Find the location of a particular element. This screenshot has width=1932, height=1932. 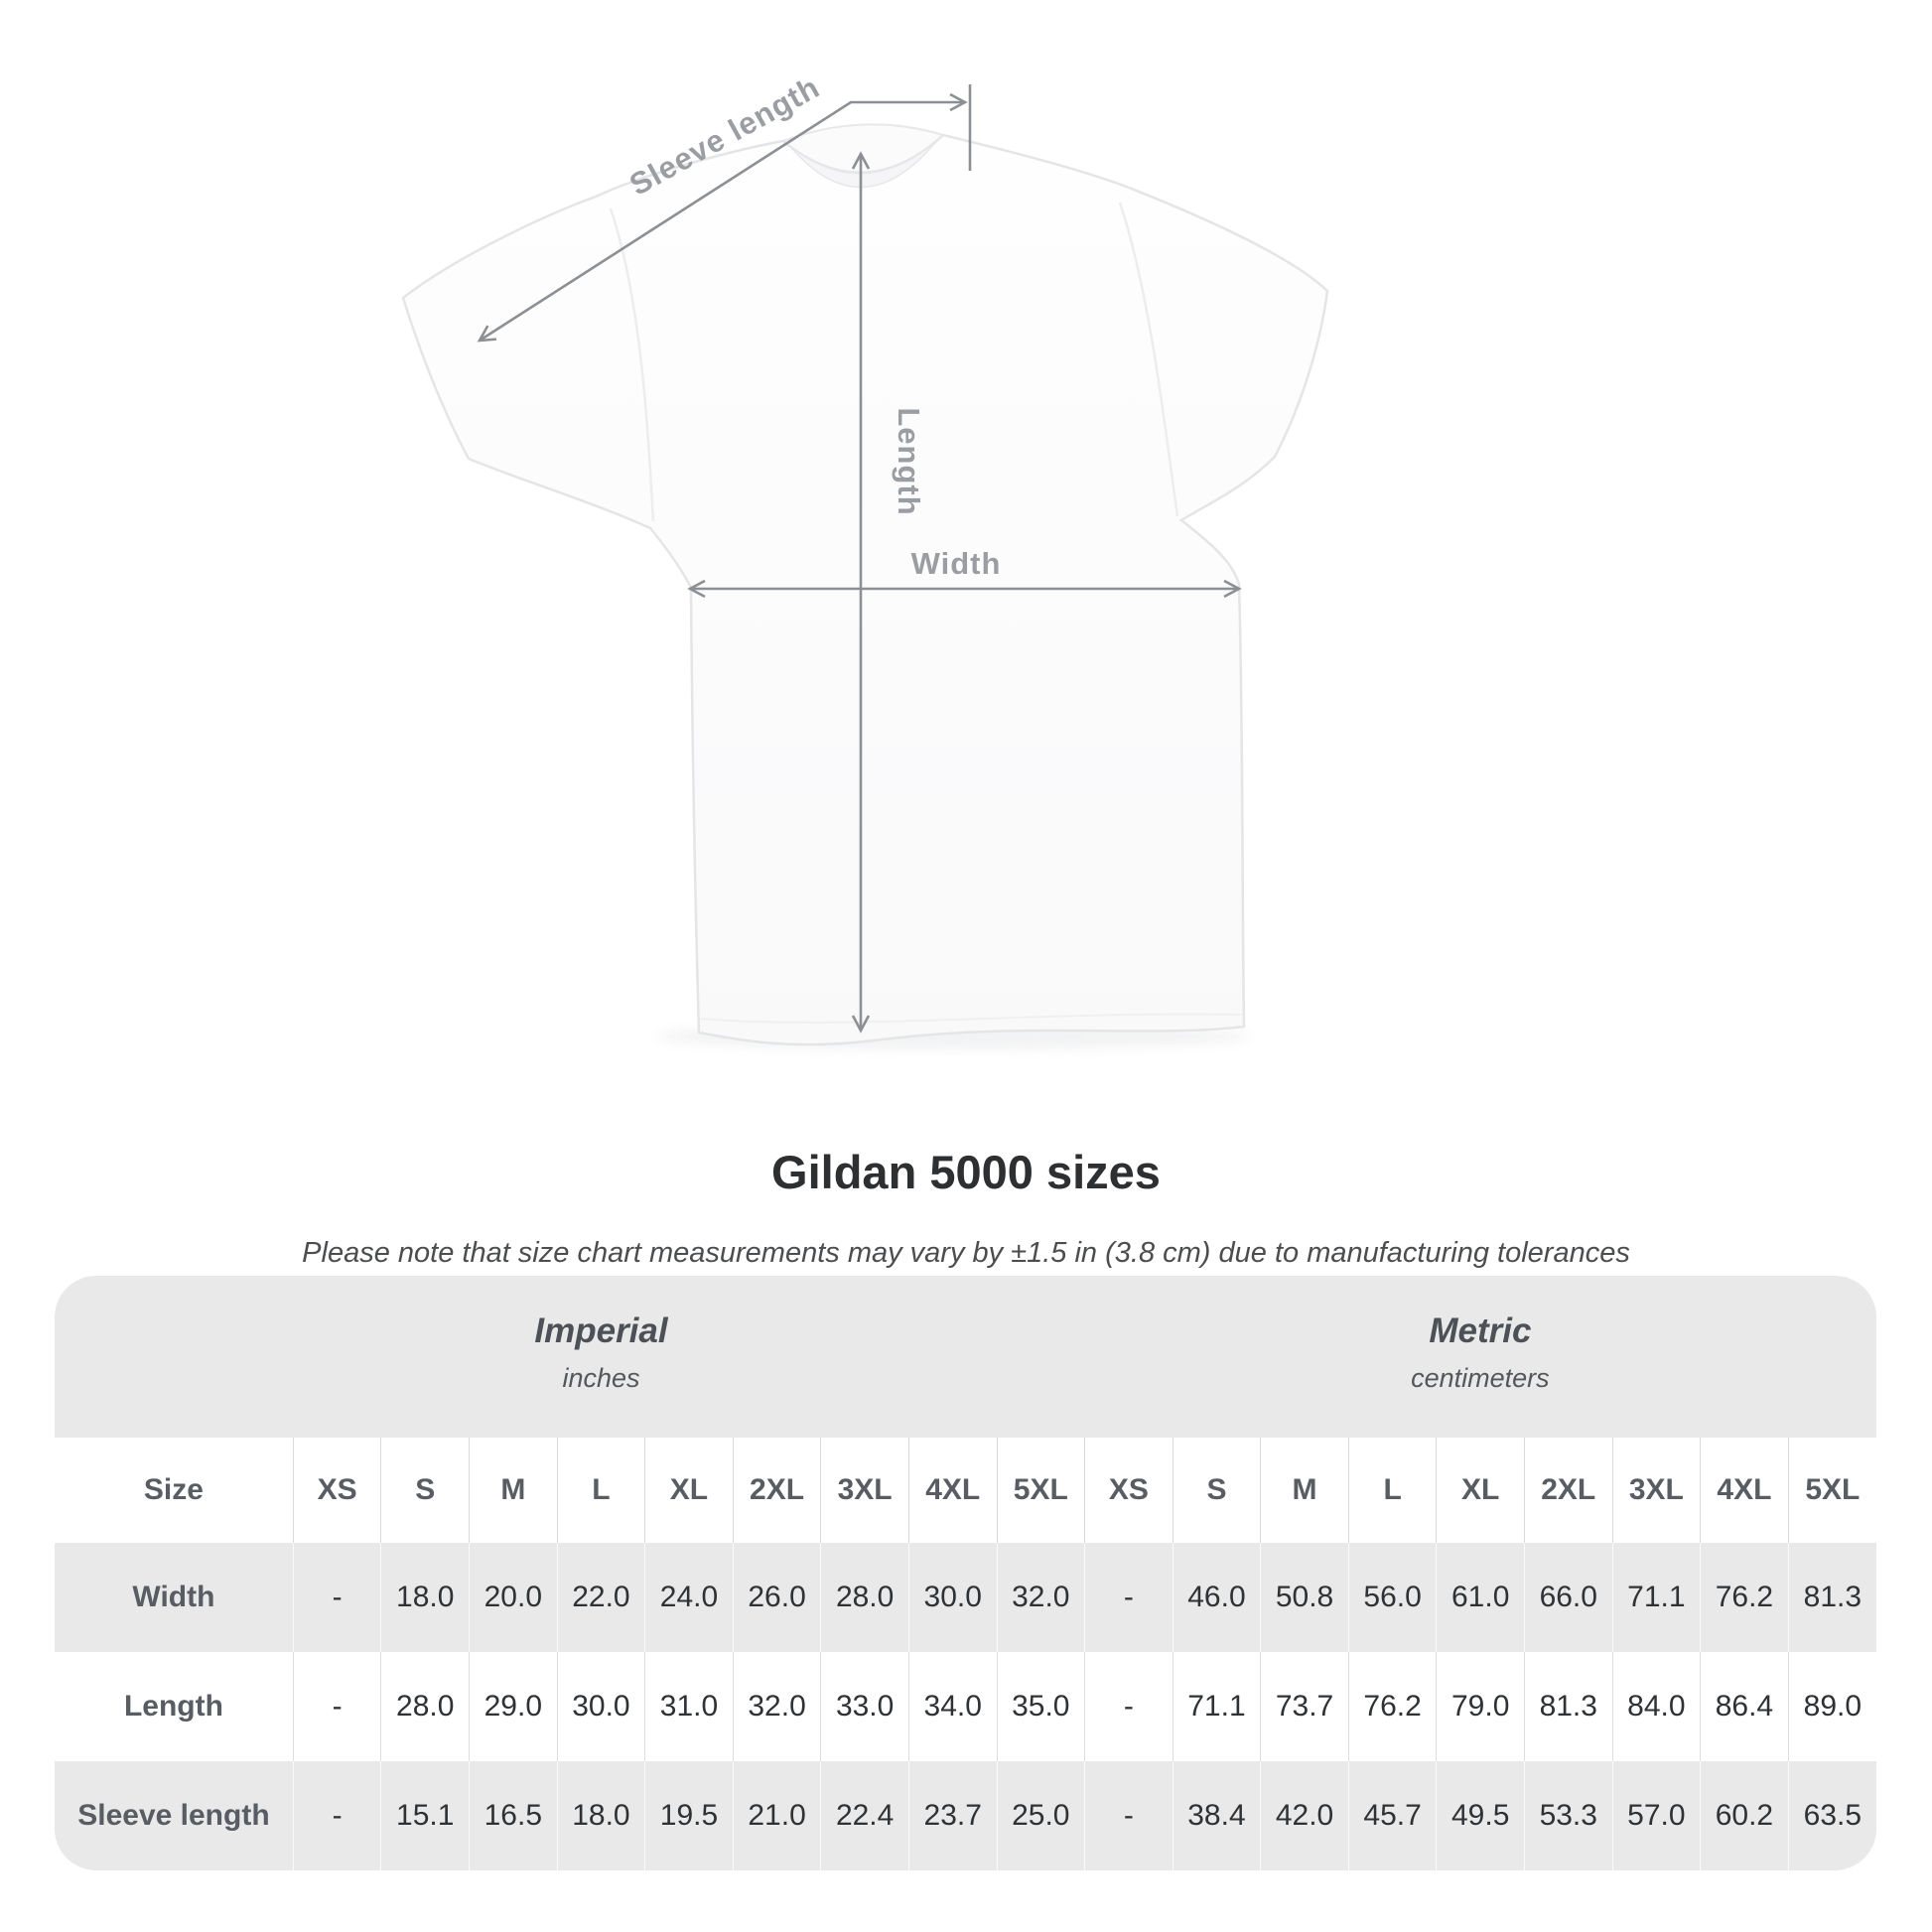

measurement-value-cell: 16.5 is located at coordinates (513, 1815).